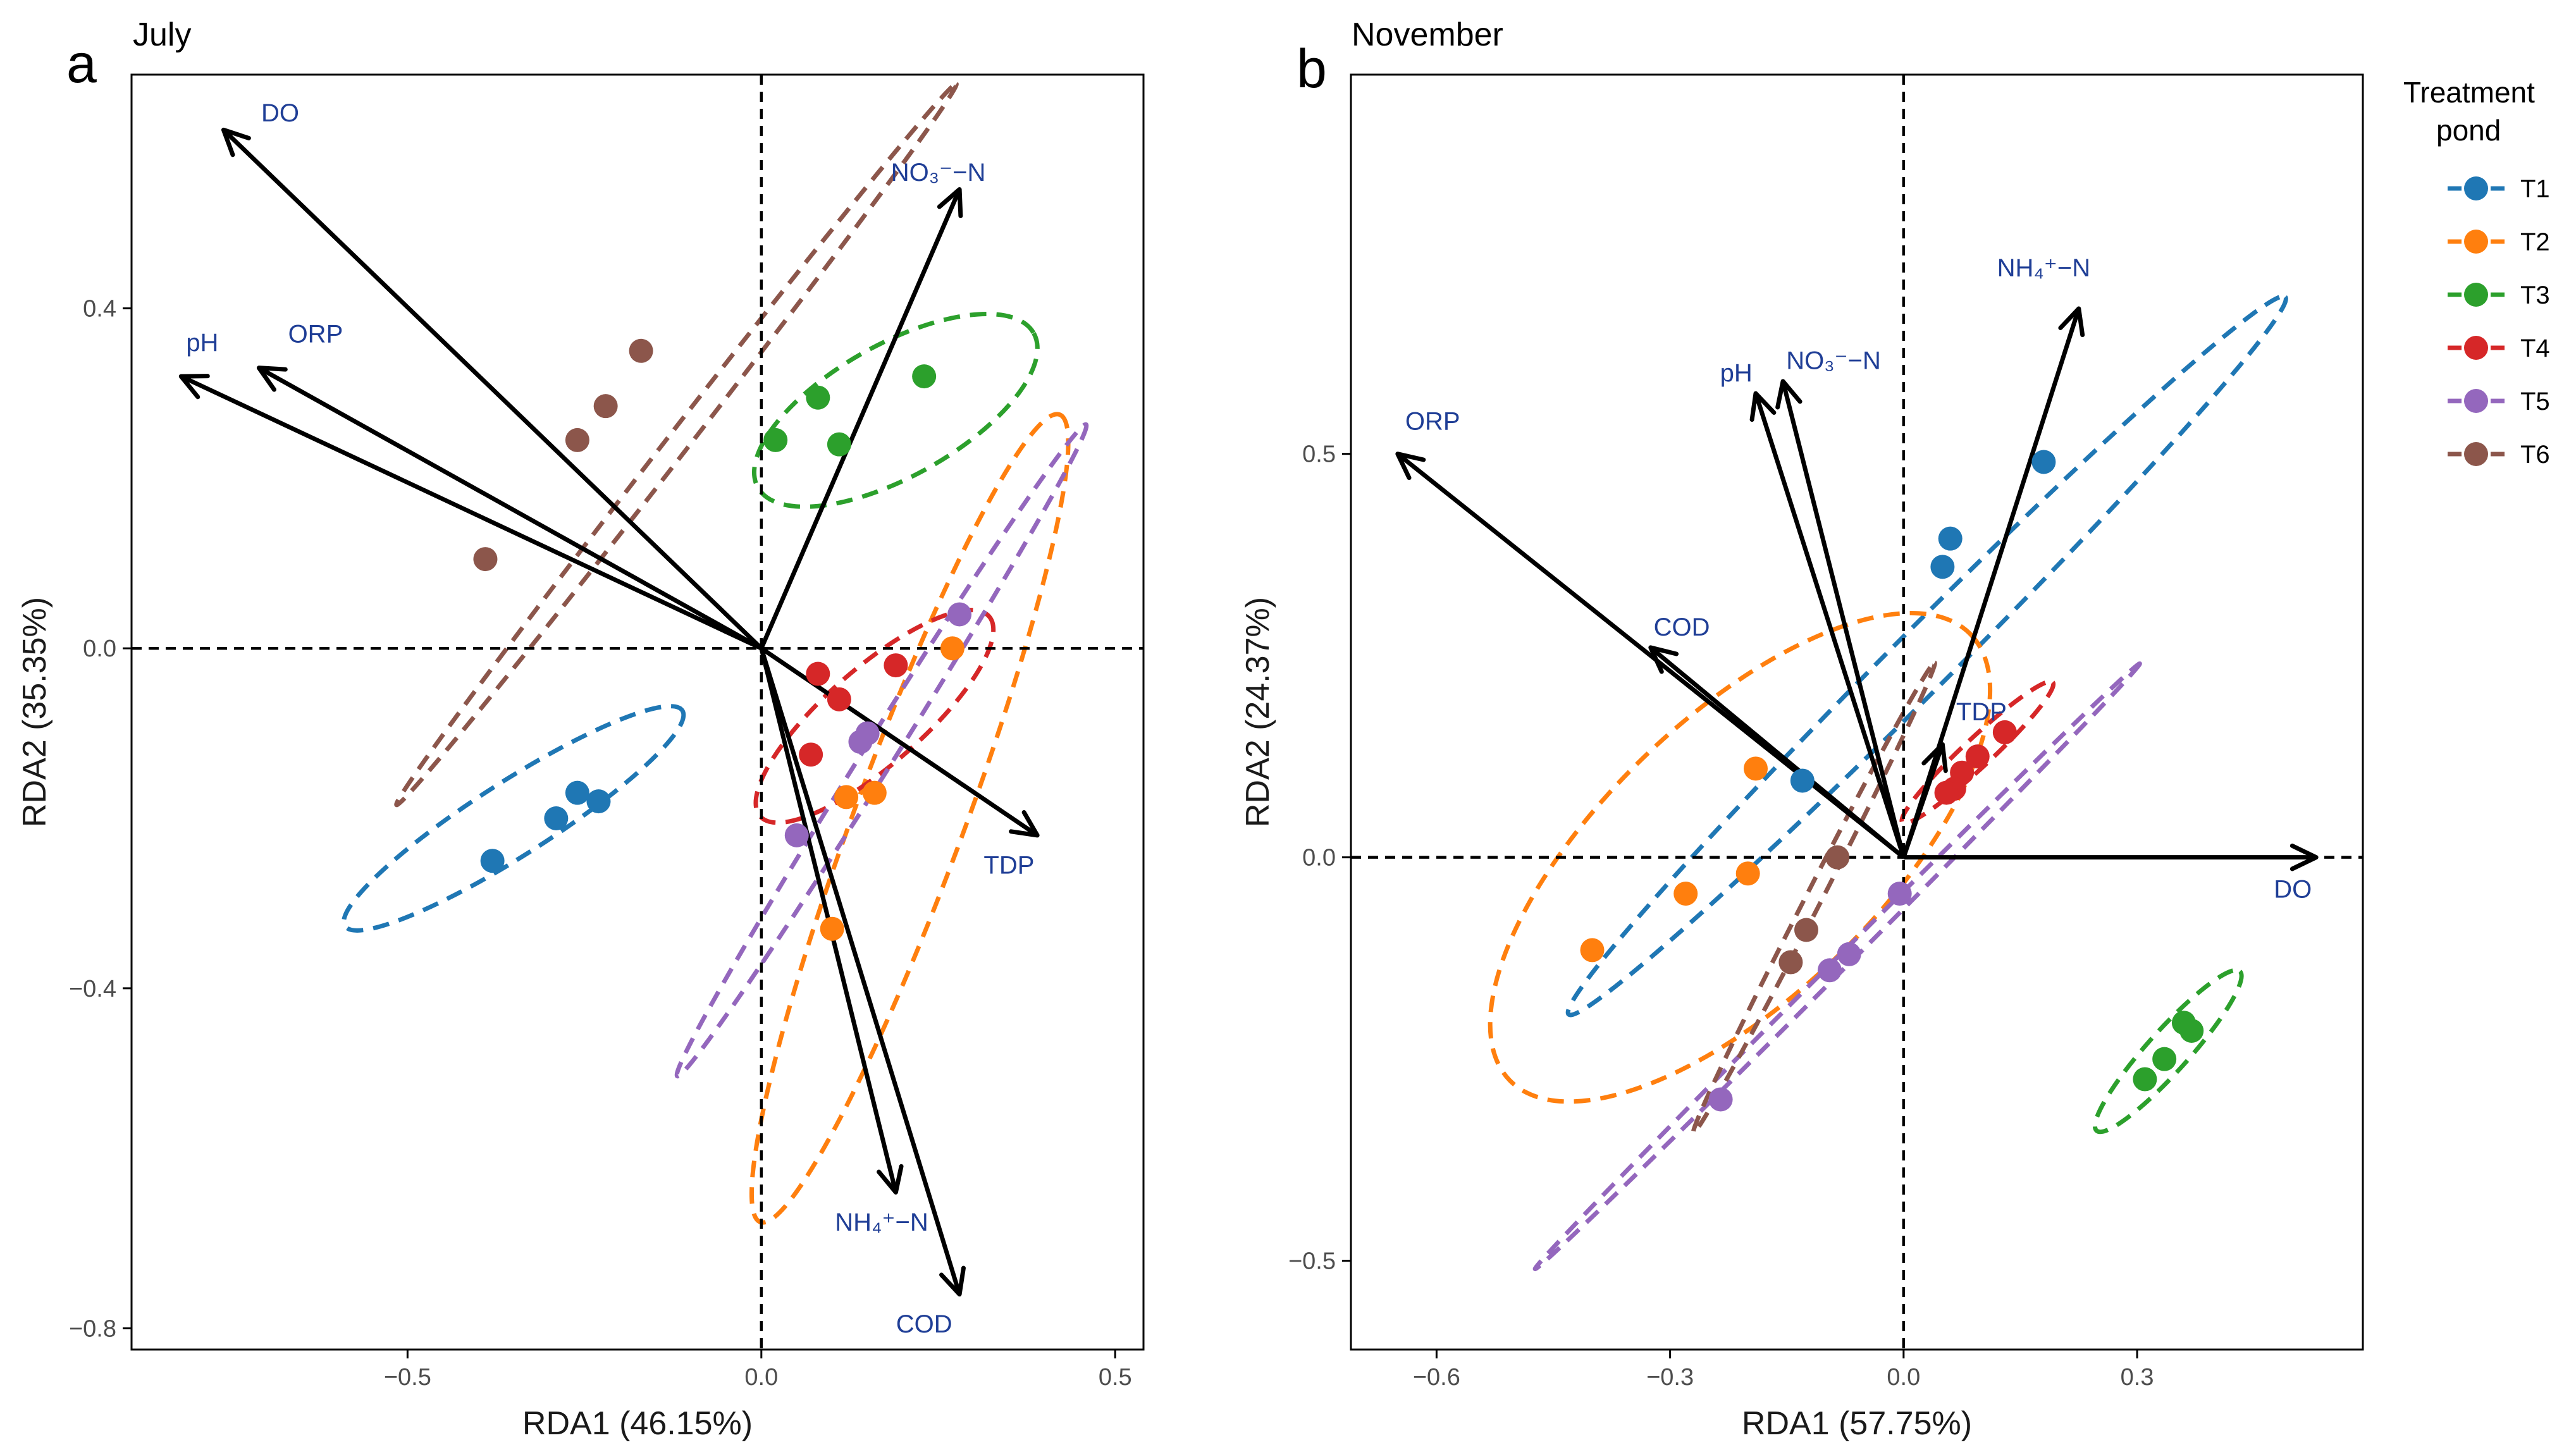 The image size is (2576, 1452). Describe the element at coordinates (1670, 1377) in the screenshot. I see `panel-b-x-tick-label-1: −0.3` at that location.